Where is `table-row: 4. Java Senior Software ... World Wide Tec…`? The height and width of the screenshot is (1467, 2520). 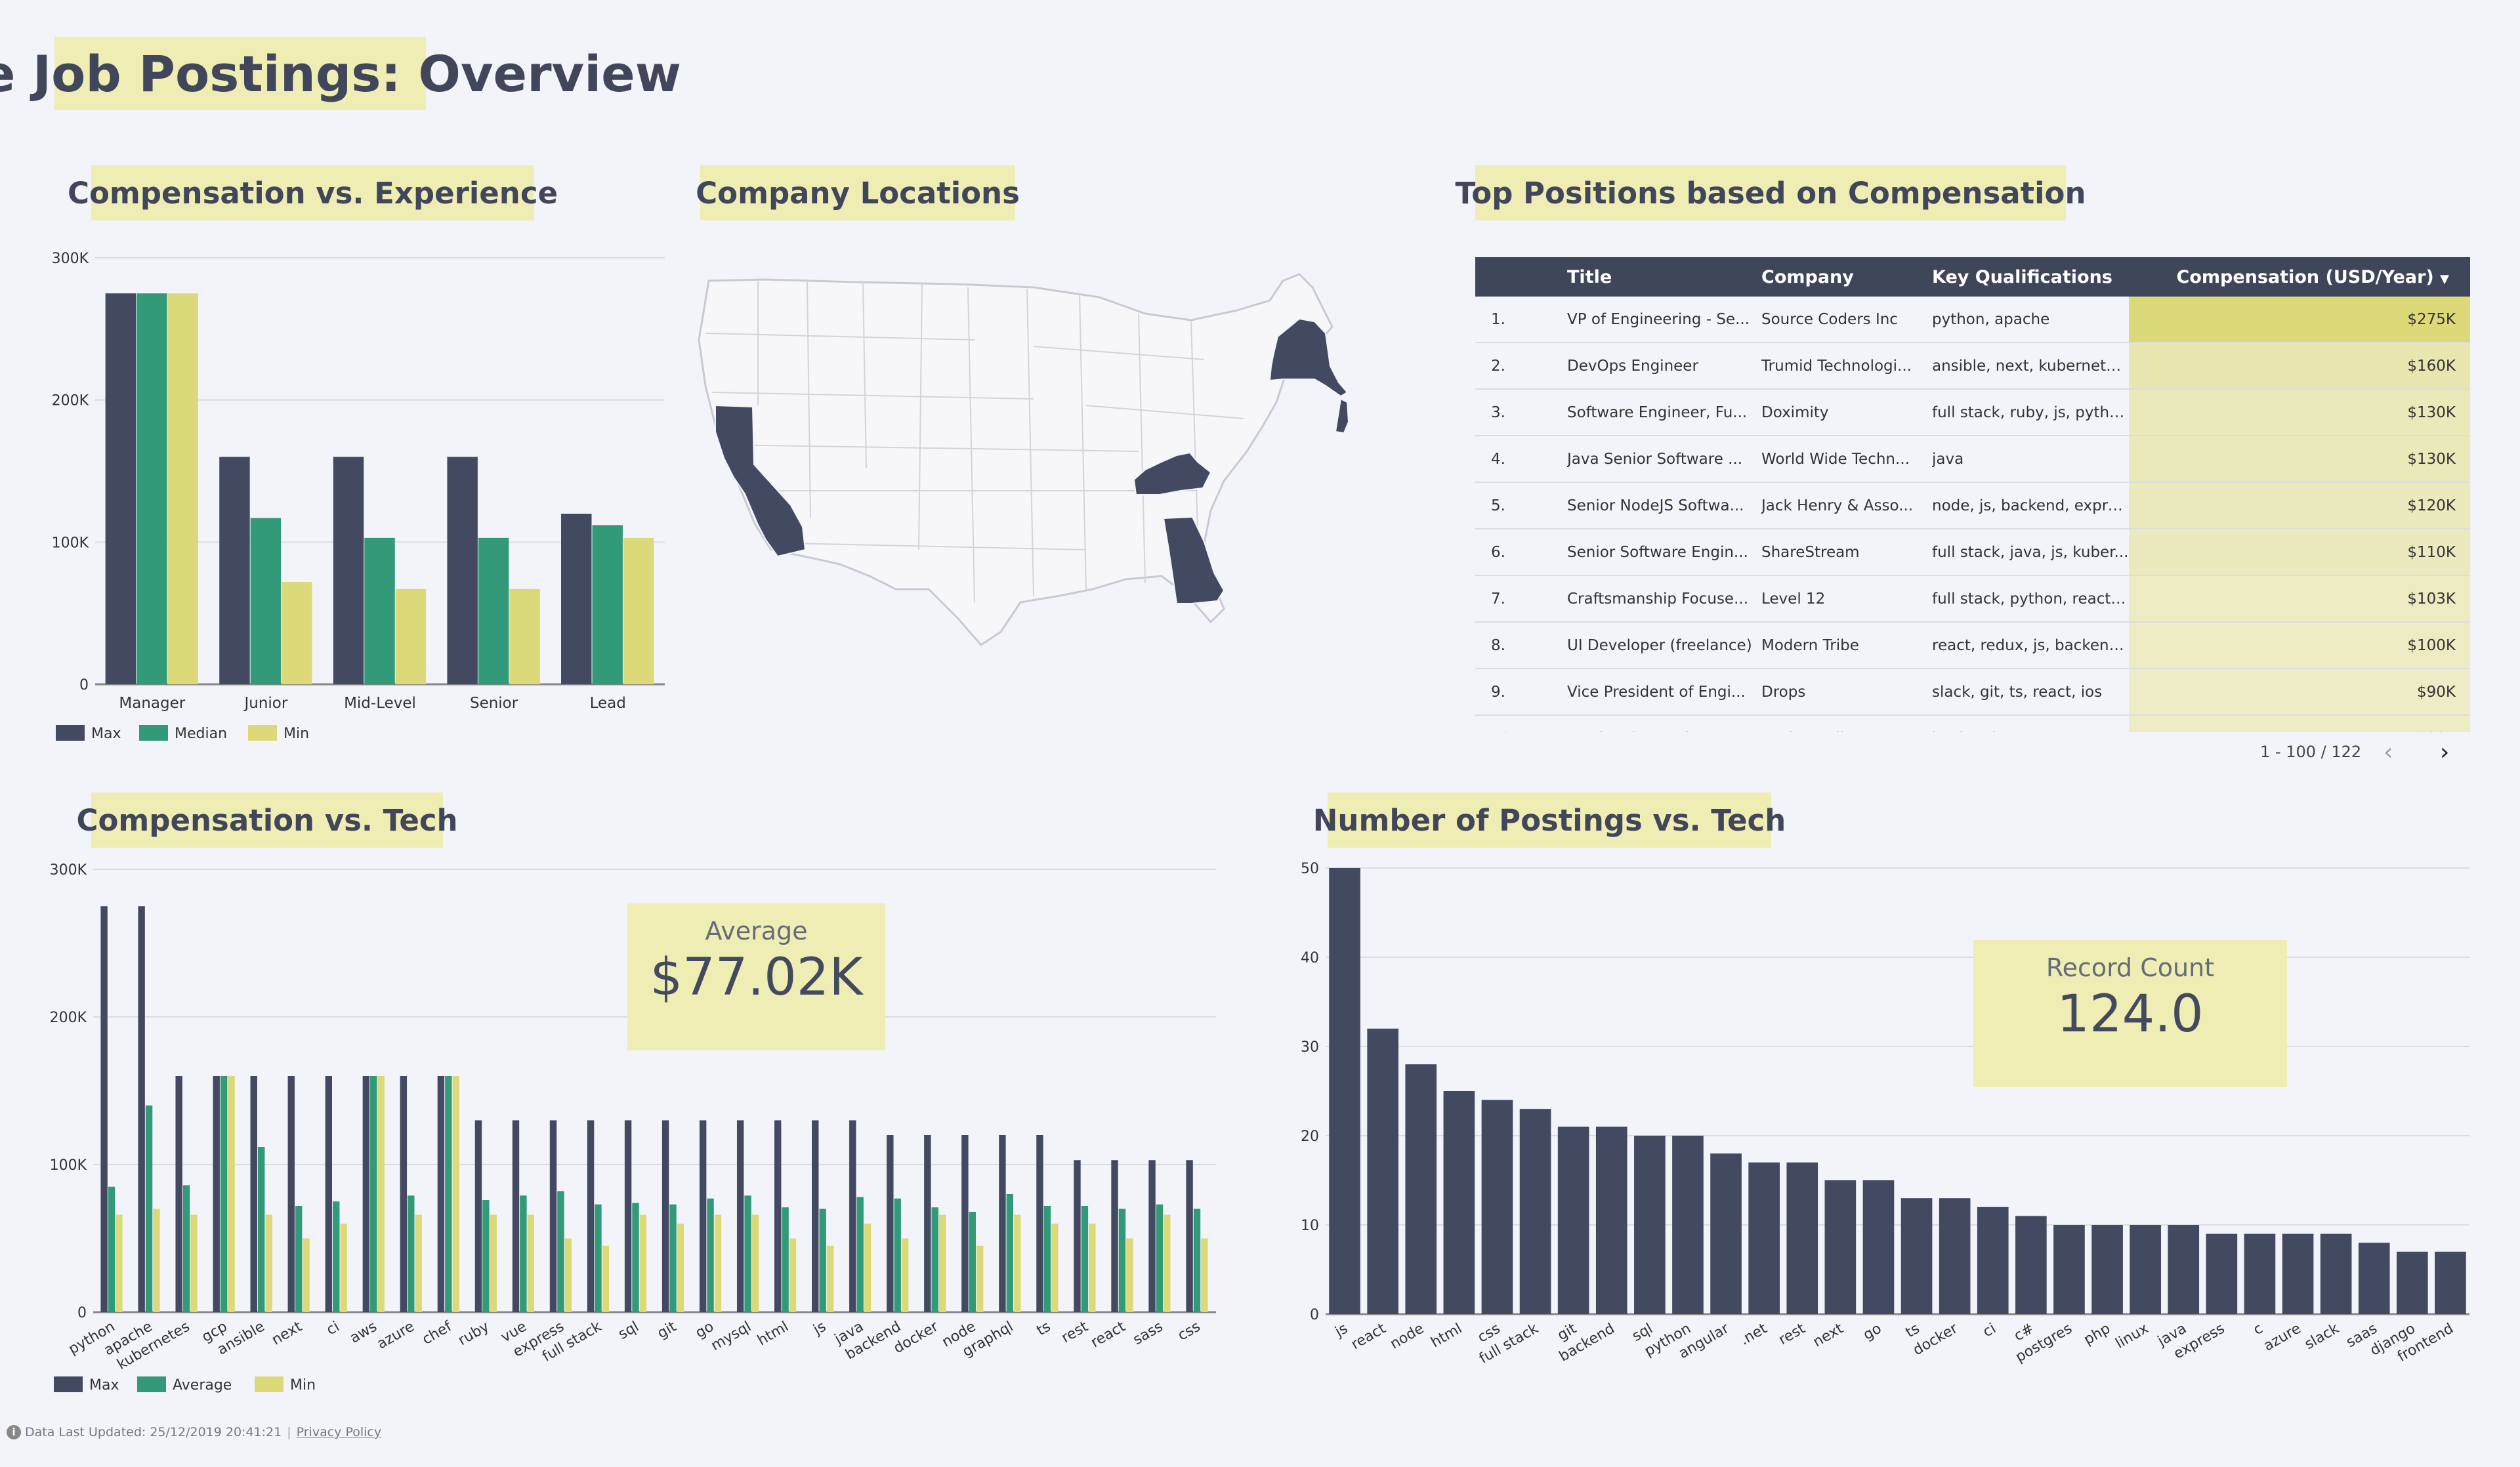
table-row: 4. Java Senior Software ... World Wide Tec… is located at coordinates (1972, 459).